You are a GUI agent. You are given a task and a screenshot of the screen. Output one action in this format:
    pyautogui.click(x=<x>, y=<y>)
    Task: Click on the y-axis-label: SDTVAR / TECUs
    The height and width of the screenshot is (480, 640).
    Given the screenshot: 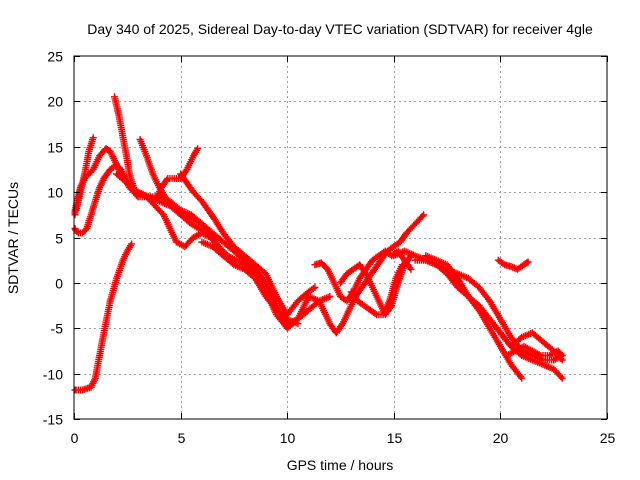 What is the action you would take?
    pyautogui.click(x=13, y=238)
    